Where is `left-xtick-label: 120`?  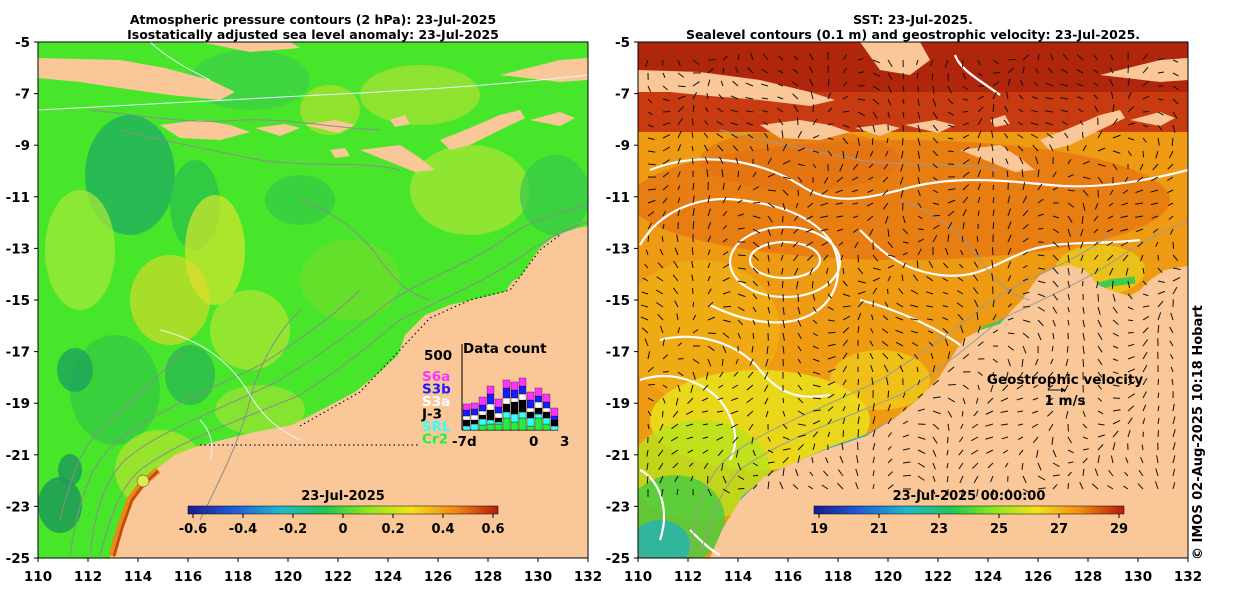 left-xtick-label: 120 is located at coordinates (288, 577).